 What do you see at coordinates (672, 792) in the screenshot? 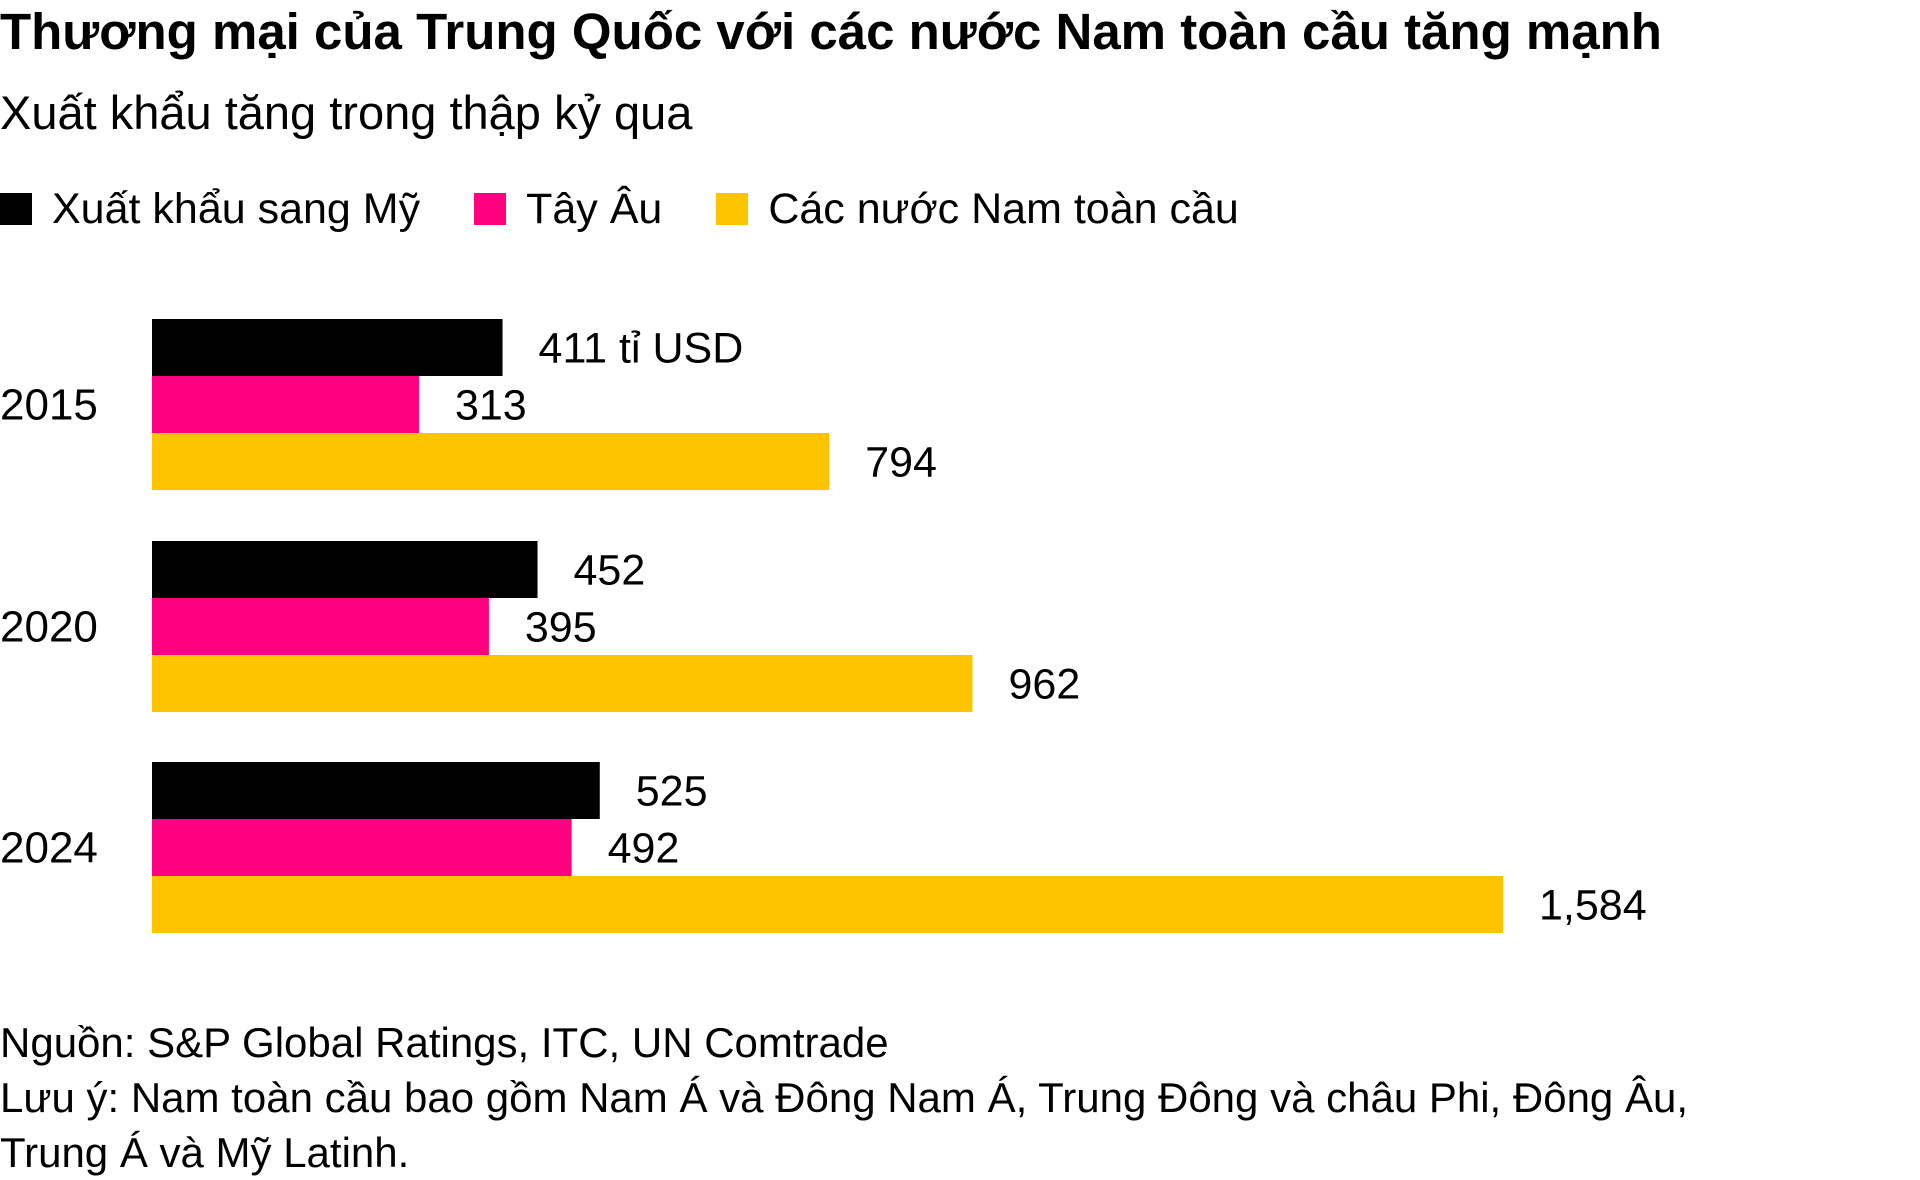
I see `value-label-2024-series-0: 525` at bounding box center [672, 792].